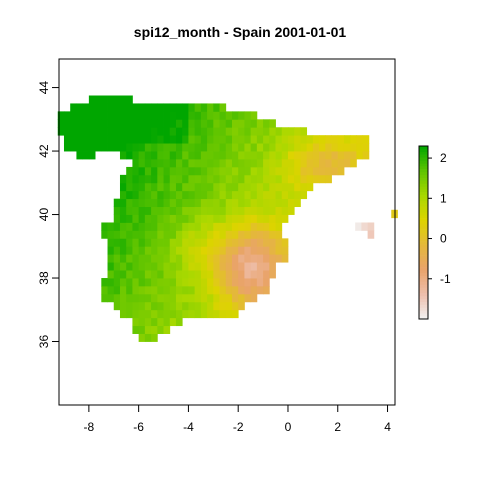 The width and height of the screenshot is (480, 485). I want to click on x-tick-label: -4, so click(188, 427).